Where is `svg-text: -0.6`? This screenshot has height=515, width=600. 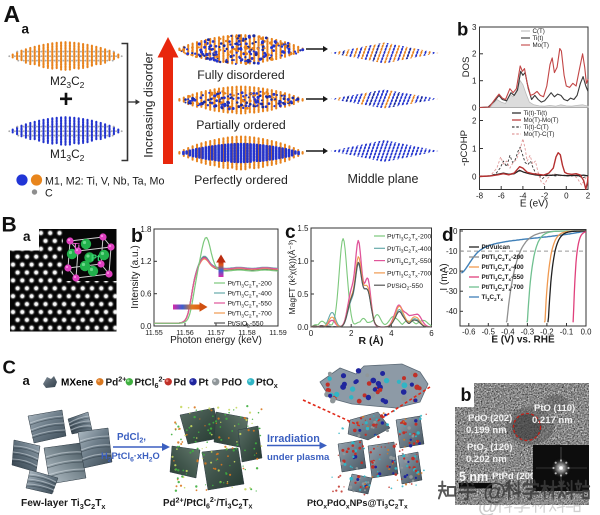
svg-text: -0.6 is located at coordinates (468, 332).